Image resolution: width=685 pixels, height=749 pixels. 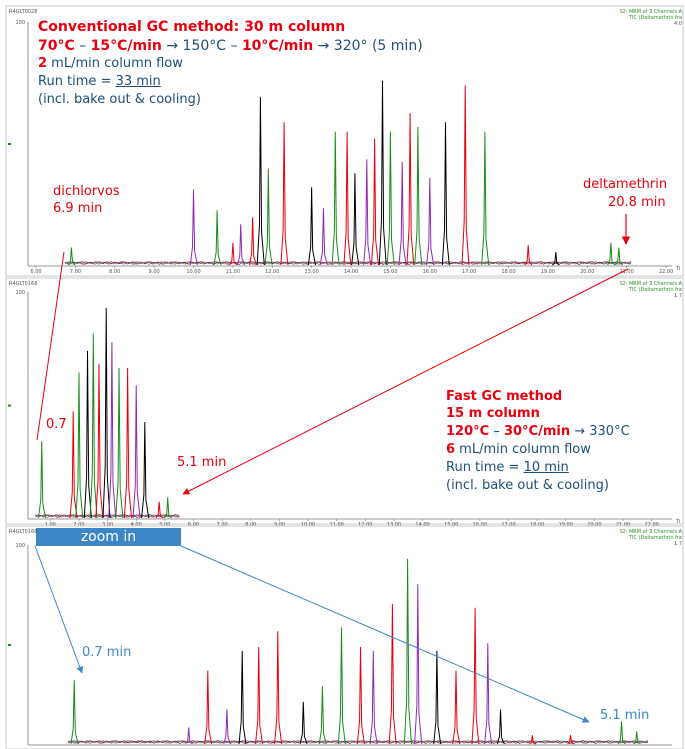 I want to click on corner-info-mid-2: TIC (Deltamethrin fra, so click(x=655, y=290).